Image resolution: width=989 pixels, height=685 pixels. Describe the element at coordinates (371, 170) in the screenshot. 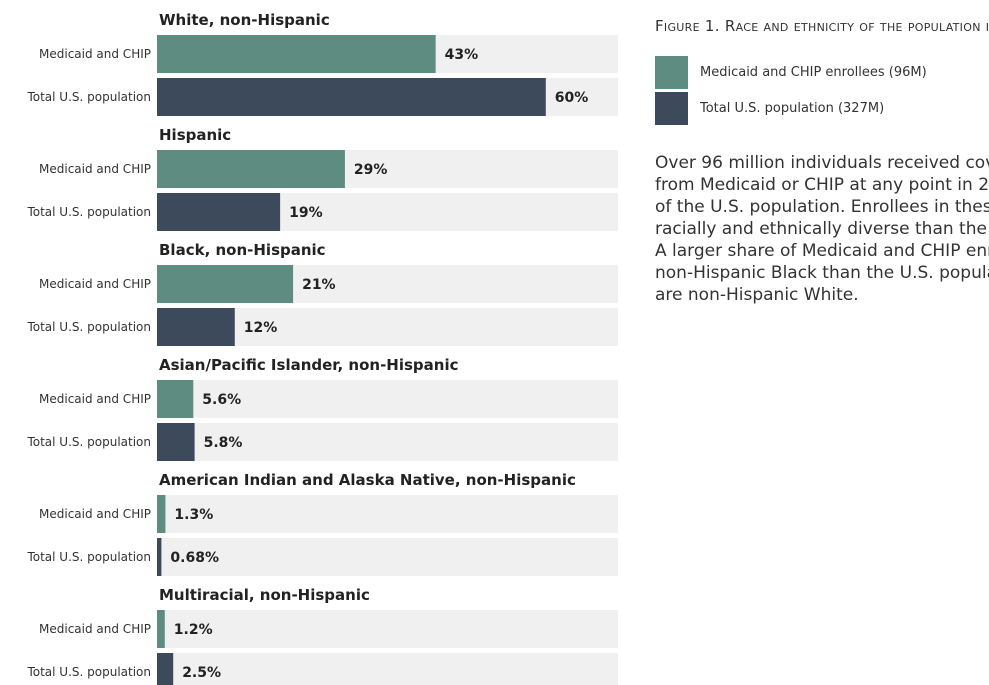

I see `data-label: 29%` at that location.